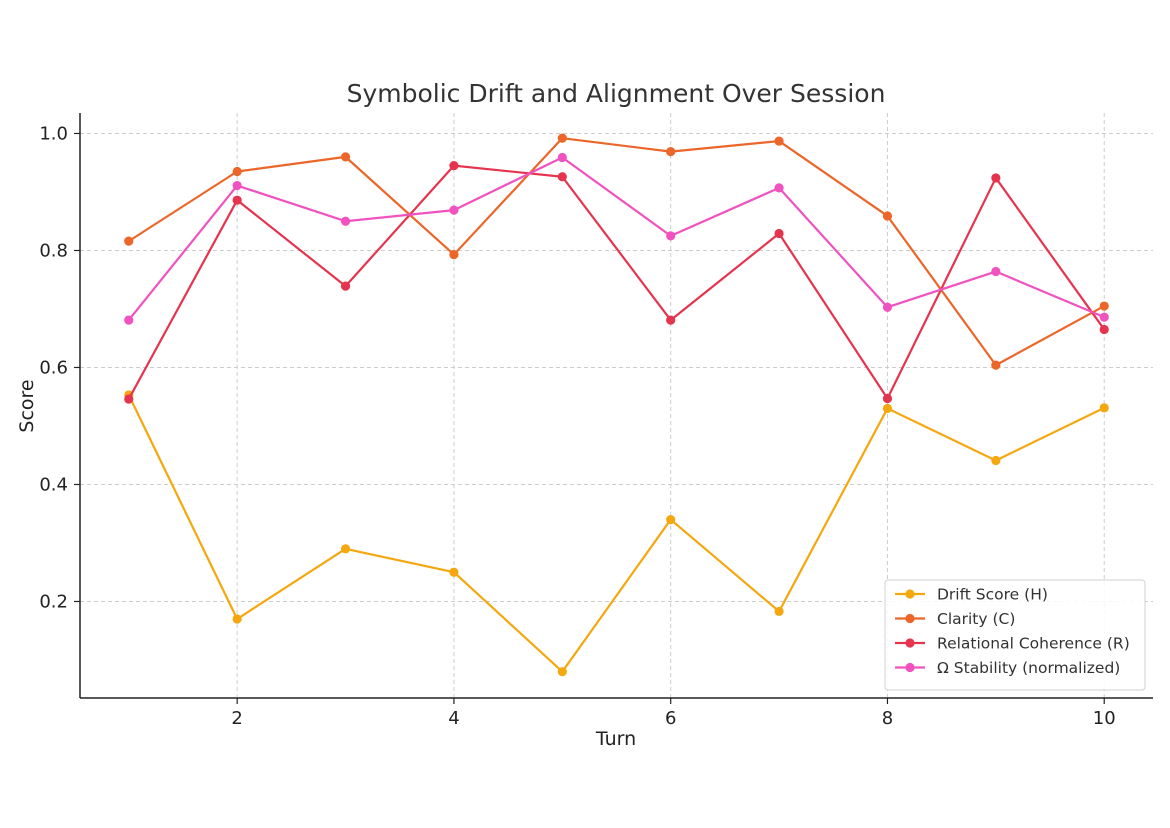 The width and height of the screenshot is (1170, 828). What do you see at coordinates (976, 619) in the screenshot?
I see `legend-label: Clarity (C)` at bounding box center [976, 619].